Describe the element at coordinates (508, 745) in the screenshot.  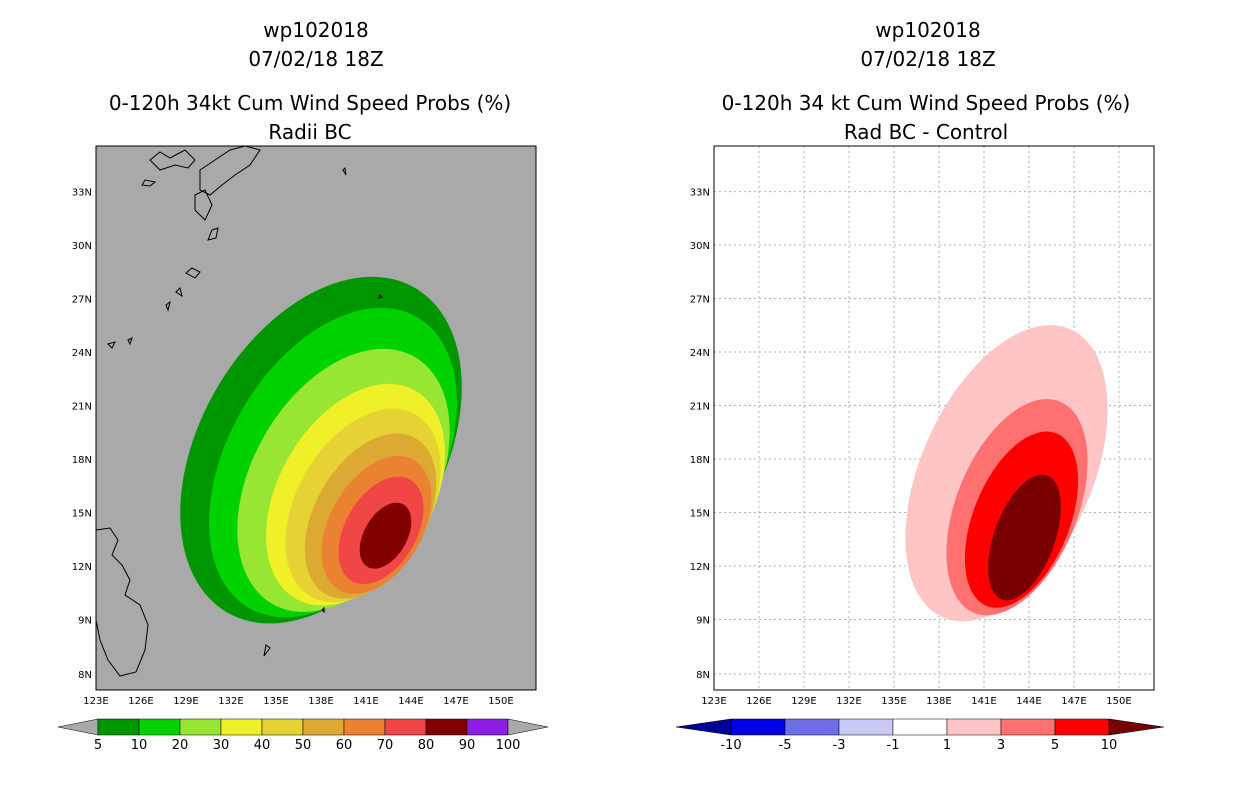
I see `colorbar-label: 100` at that location.